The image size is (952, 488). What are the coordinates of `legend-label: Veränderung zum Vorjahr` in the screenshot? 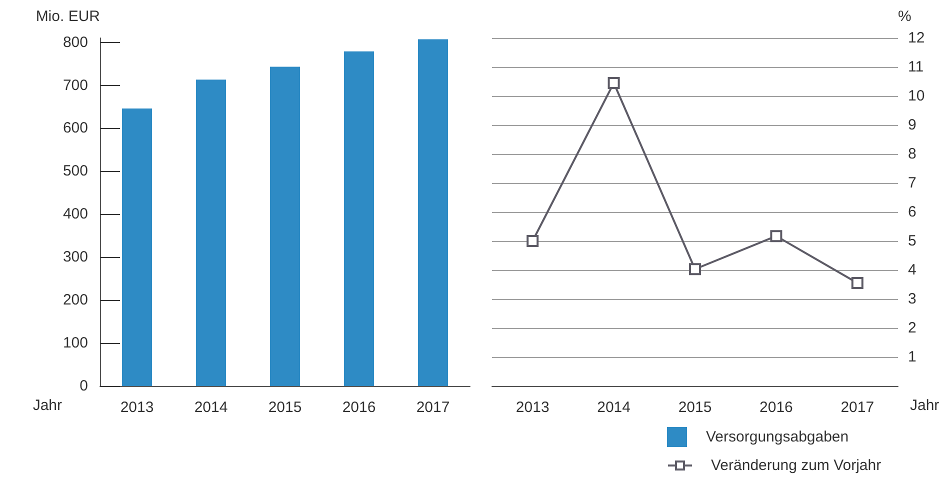 It's located at (796, 465).